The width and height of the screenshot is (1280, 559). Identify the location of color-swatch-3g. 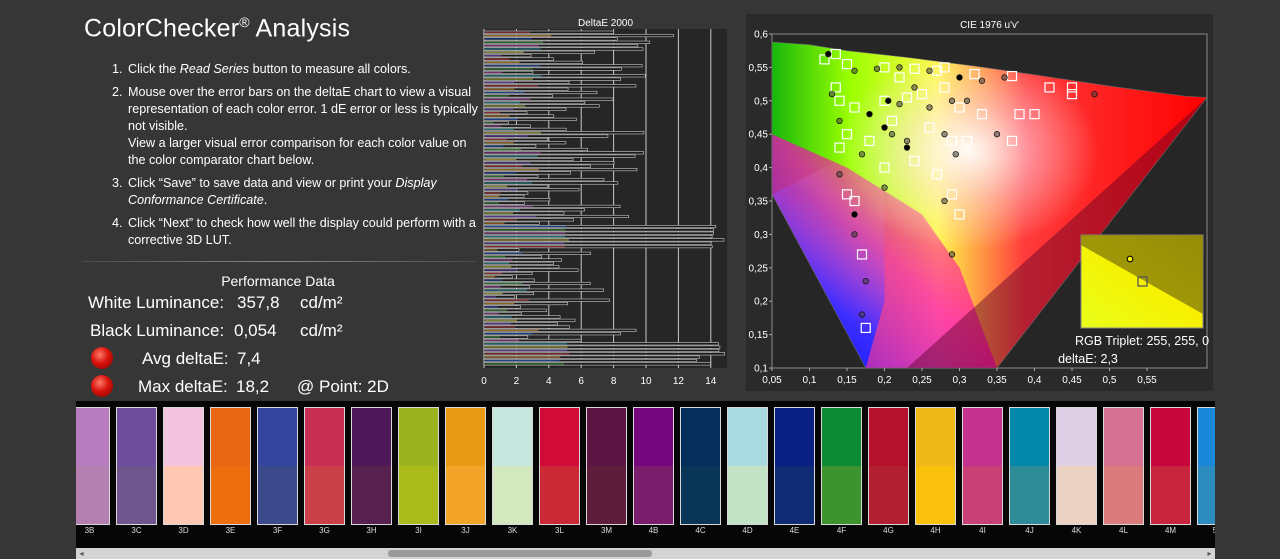
(324, 466).